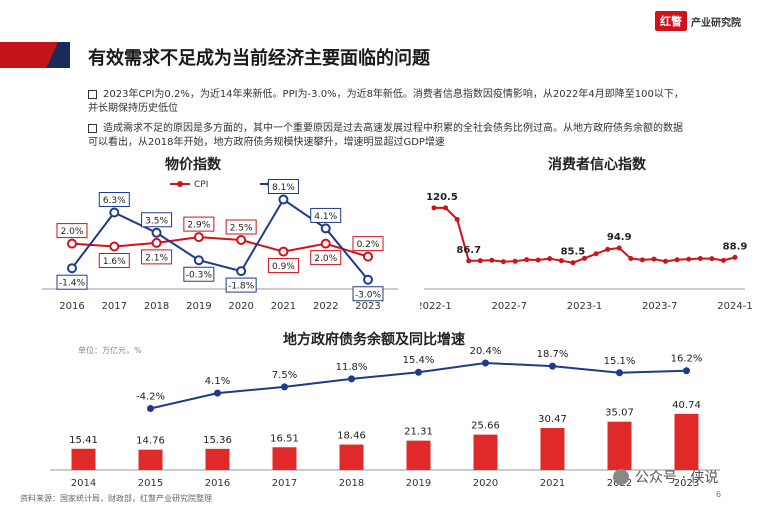  I want to click on data-label: -3.0%, so click(368, 295).